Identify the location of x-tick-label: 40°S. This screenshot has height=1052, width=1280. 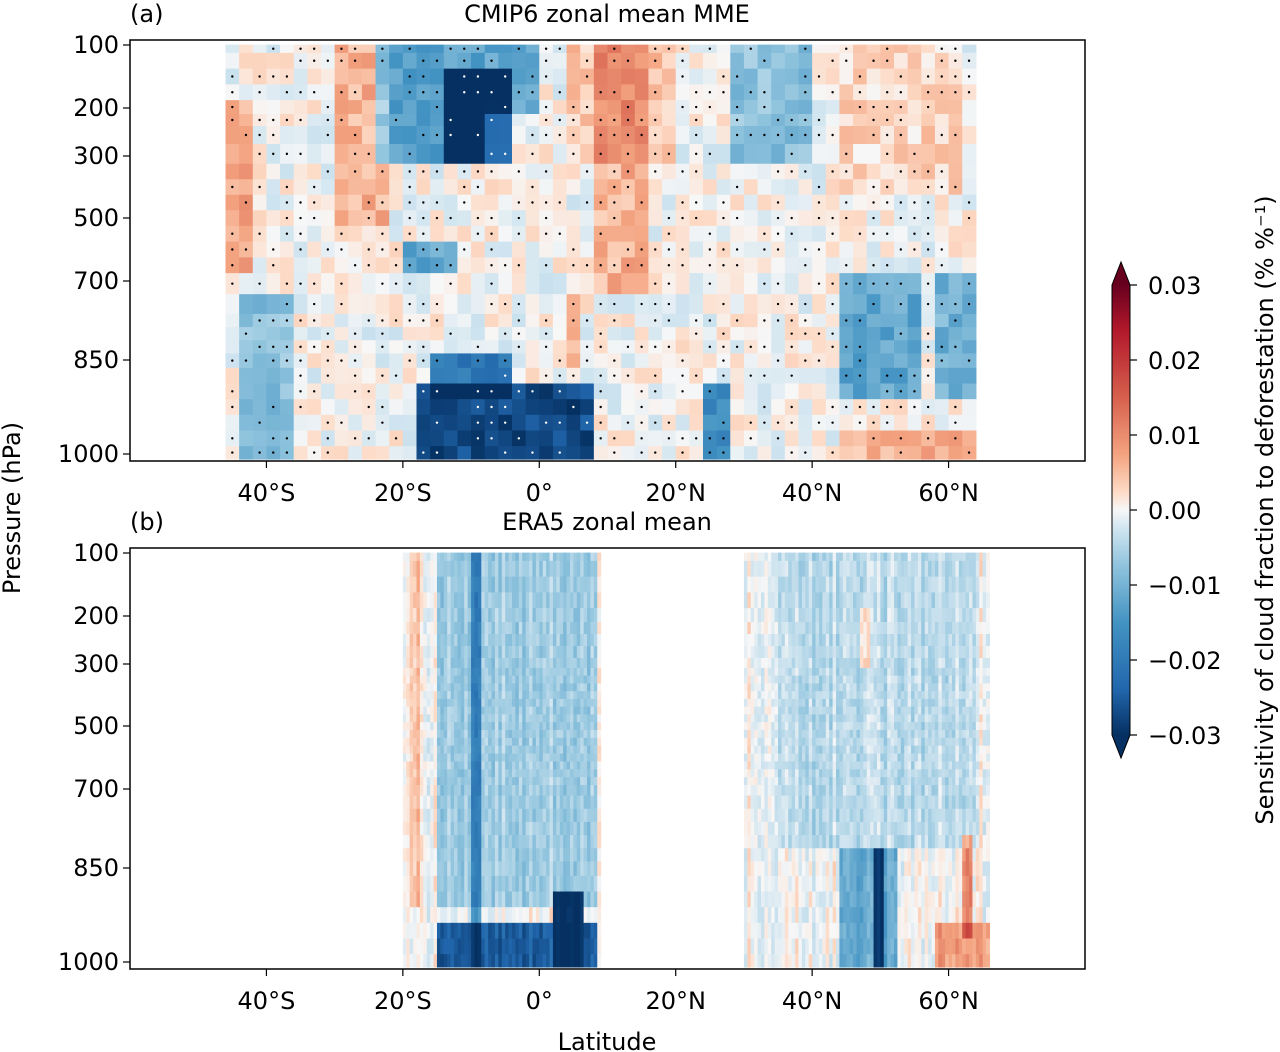
(267, 493).